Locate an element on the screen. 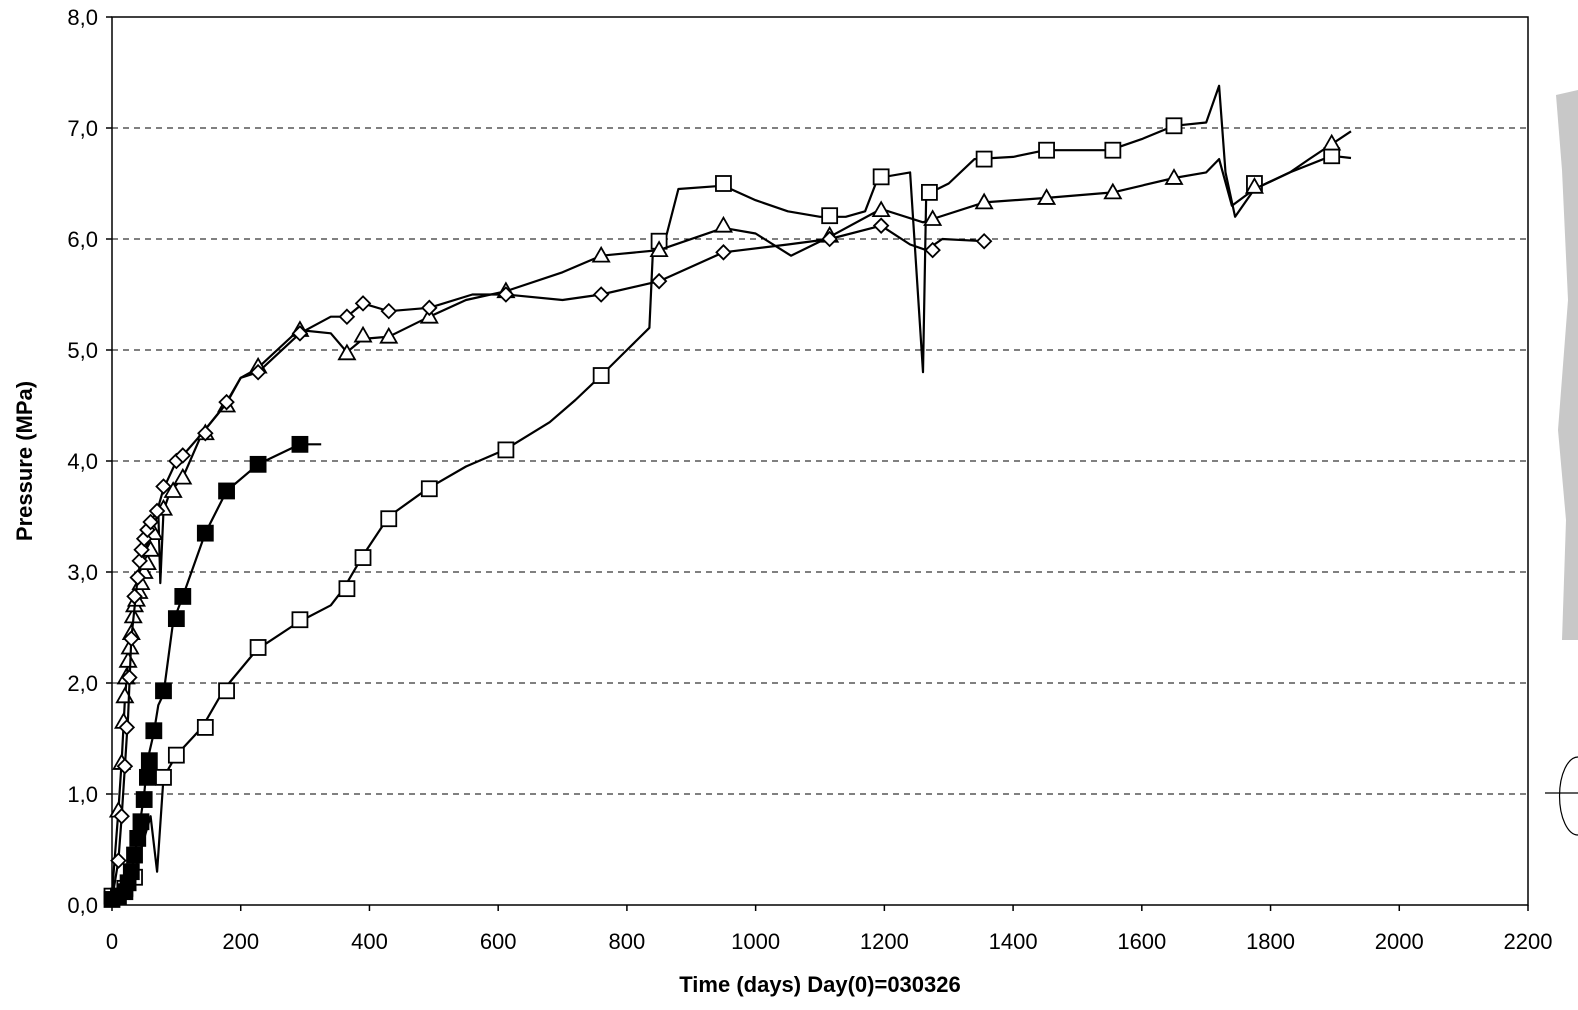 The image size is (1578, 1010). y-tick-label: 0,0 is located at coordinates (82, 905).